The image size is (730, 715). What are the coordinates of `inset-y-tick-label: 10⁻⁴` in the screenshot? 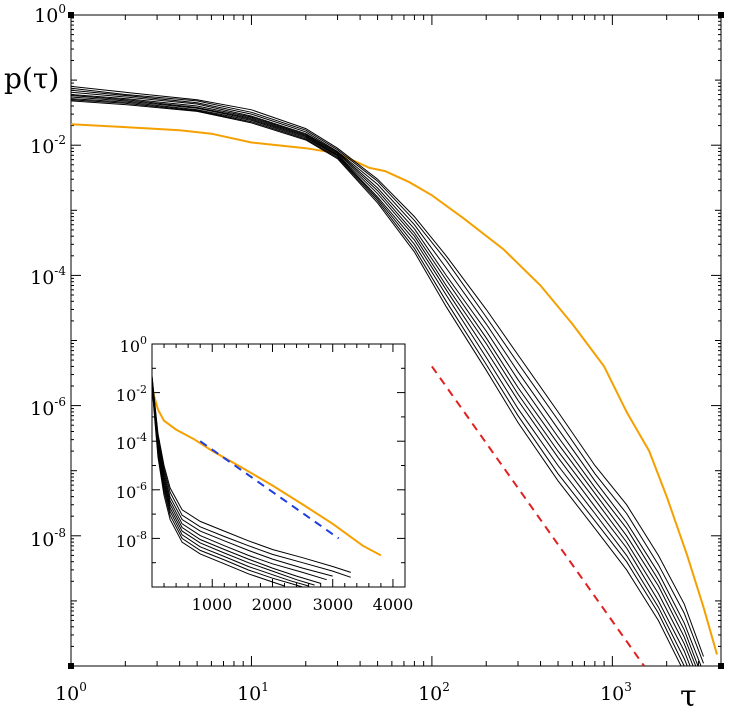 It's located at (131, 442).